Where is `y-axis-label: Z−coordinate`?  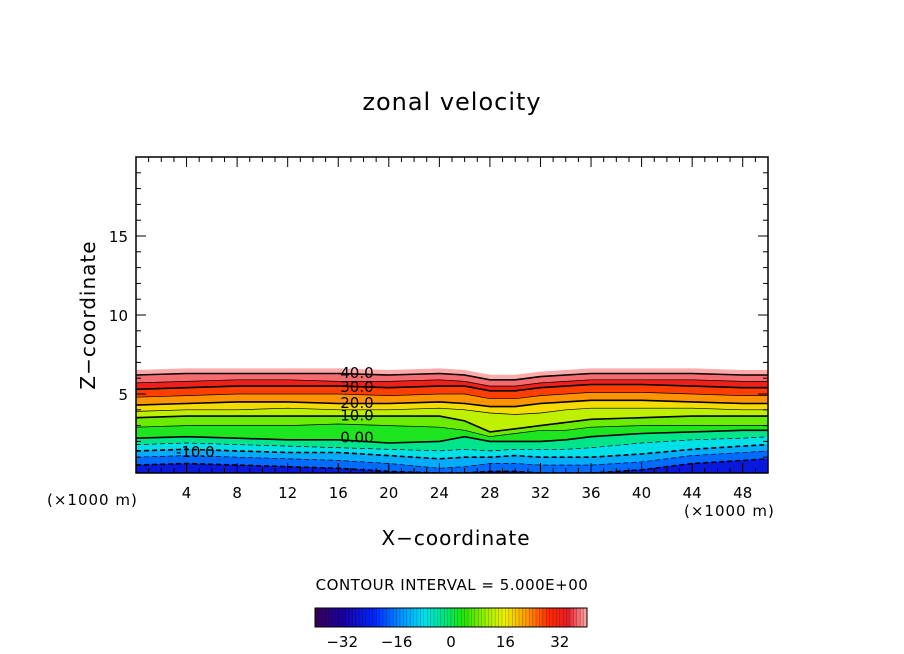 y-axis-label: Z−coordinate is located at coordinates (88, 315).